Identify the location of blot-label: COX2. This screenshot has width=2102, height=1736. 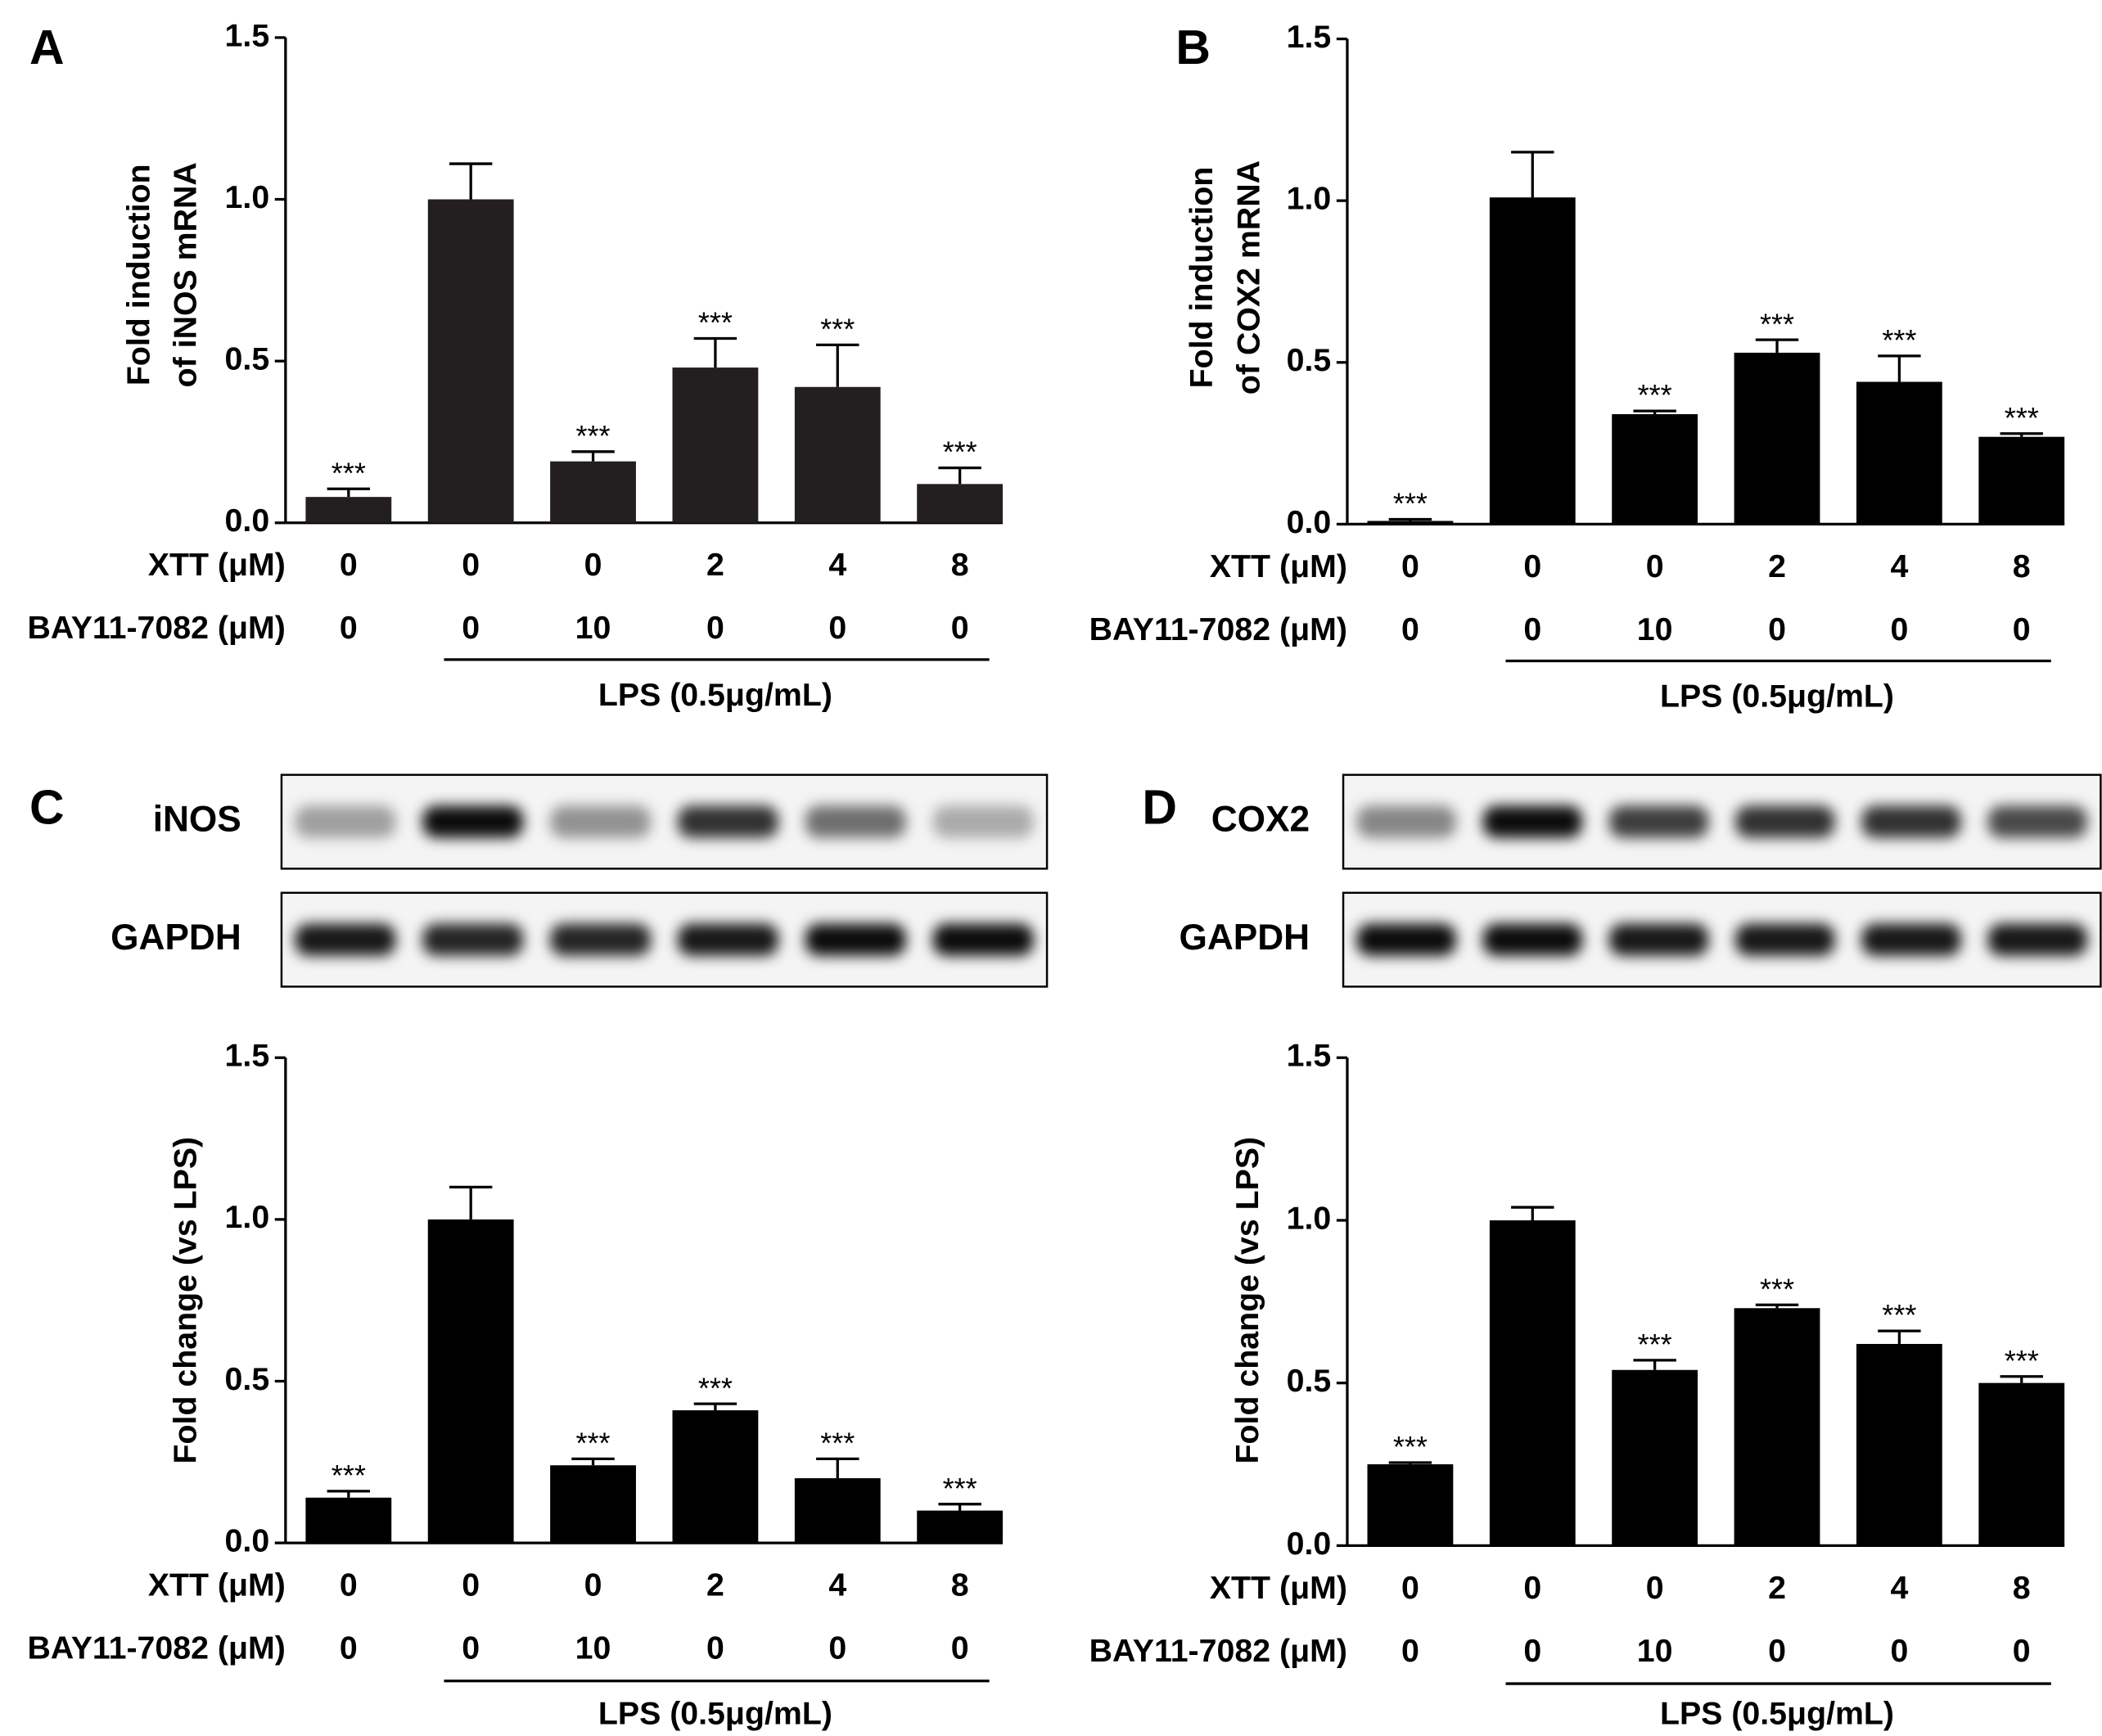
(1260, 820).